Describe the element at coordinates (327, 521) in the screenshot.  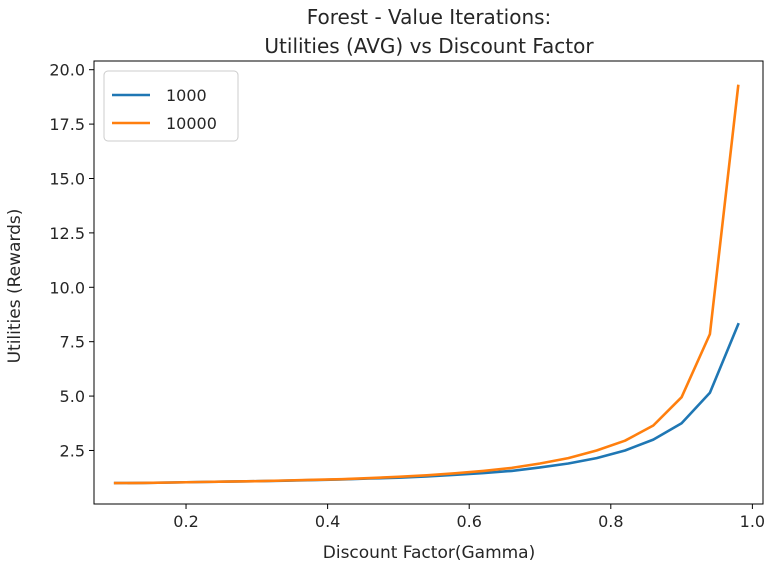
I see `x-tick-label: 0.4` at that location.